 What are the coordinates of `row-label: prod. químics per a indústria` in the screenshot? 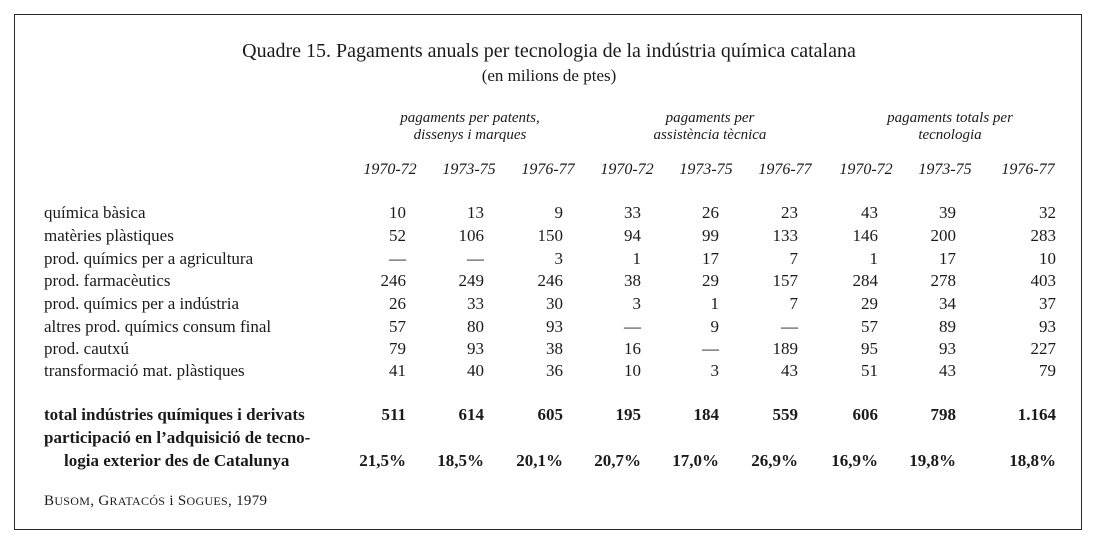 It's located at (141, 303).